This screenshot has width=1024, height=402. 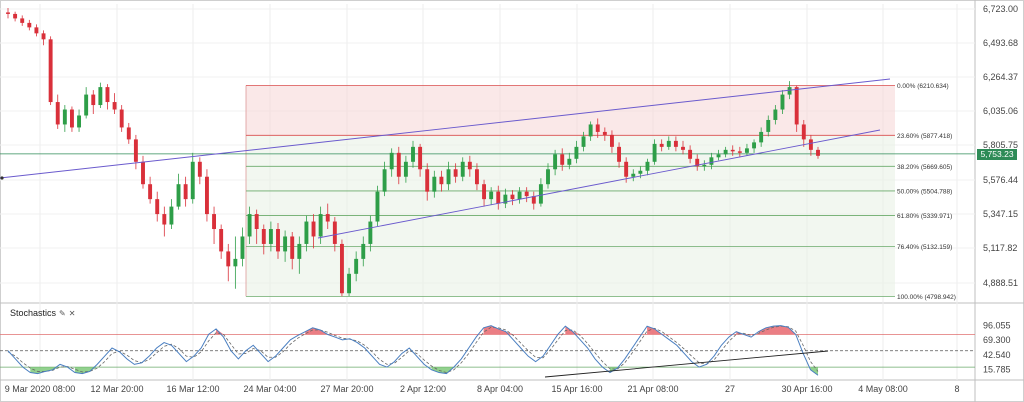 I want to click on fib-zone-top, so click(x=570, y=110).